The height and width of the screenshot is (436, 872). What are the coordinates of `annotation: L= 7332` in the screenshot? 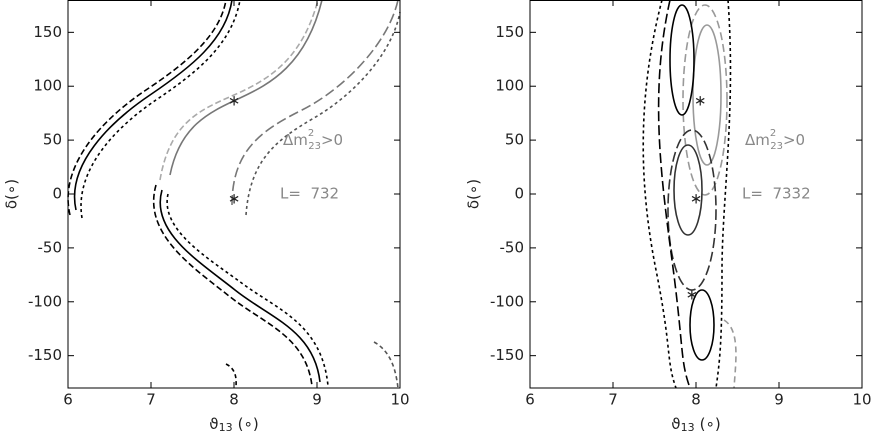 It's located at (776, 194).